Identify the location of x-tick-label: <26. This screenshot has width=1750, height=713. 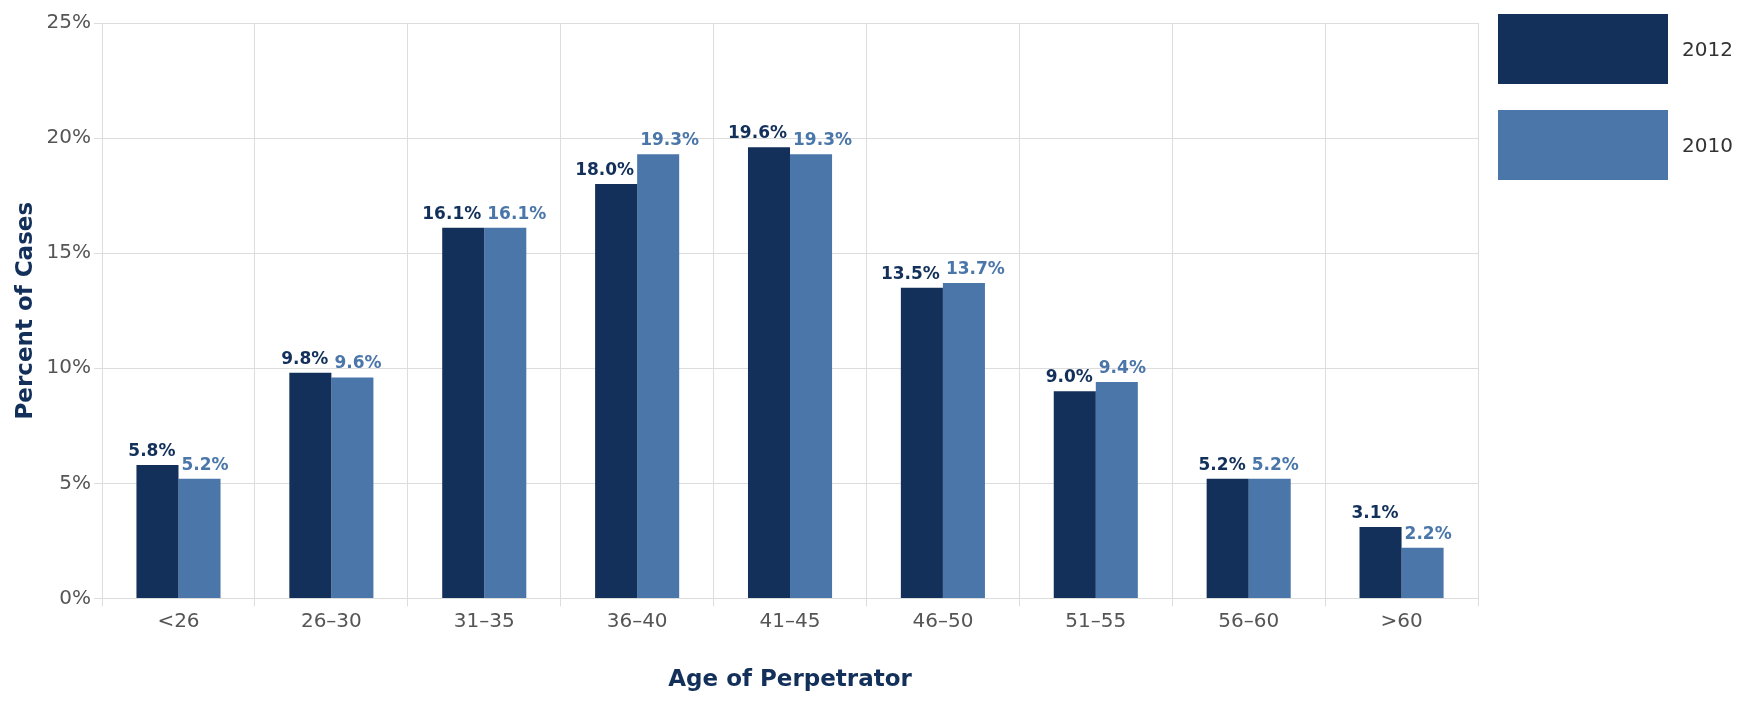
(178, 619).